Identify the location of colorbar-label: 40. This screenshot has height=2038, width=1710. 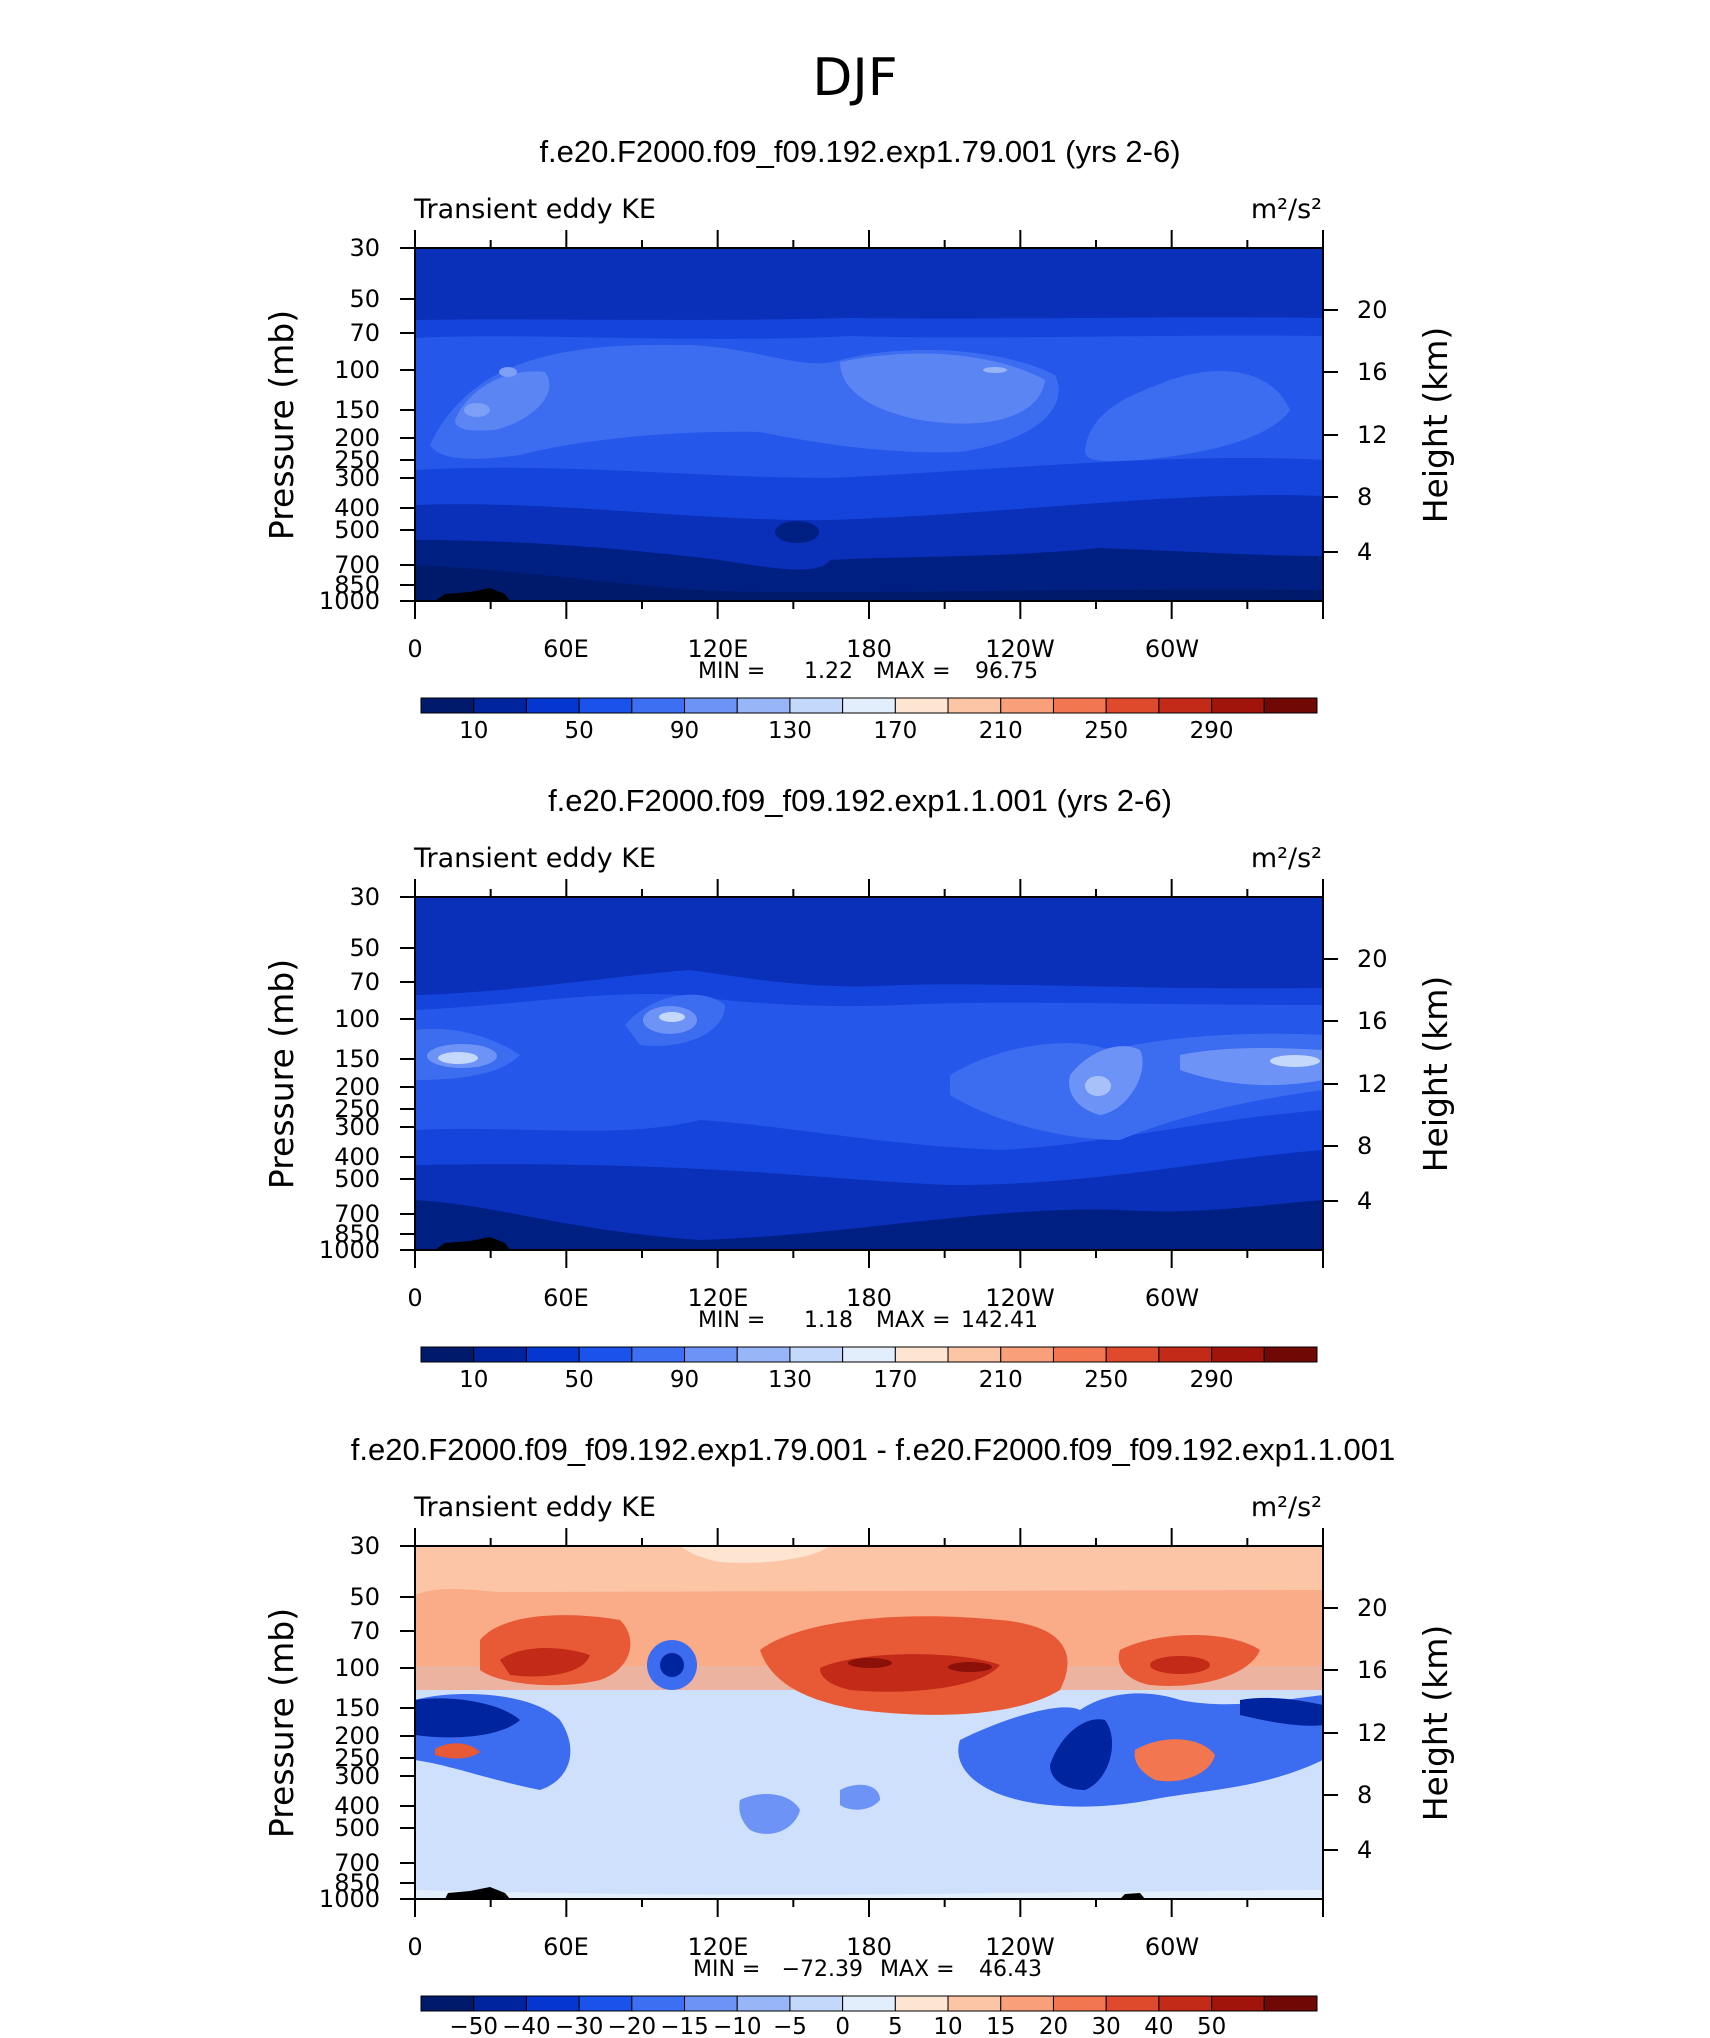
(1158, 2026).